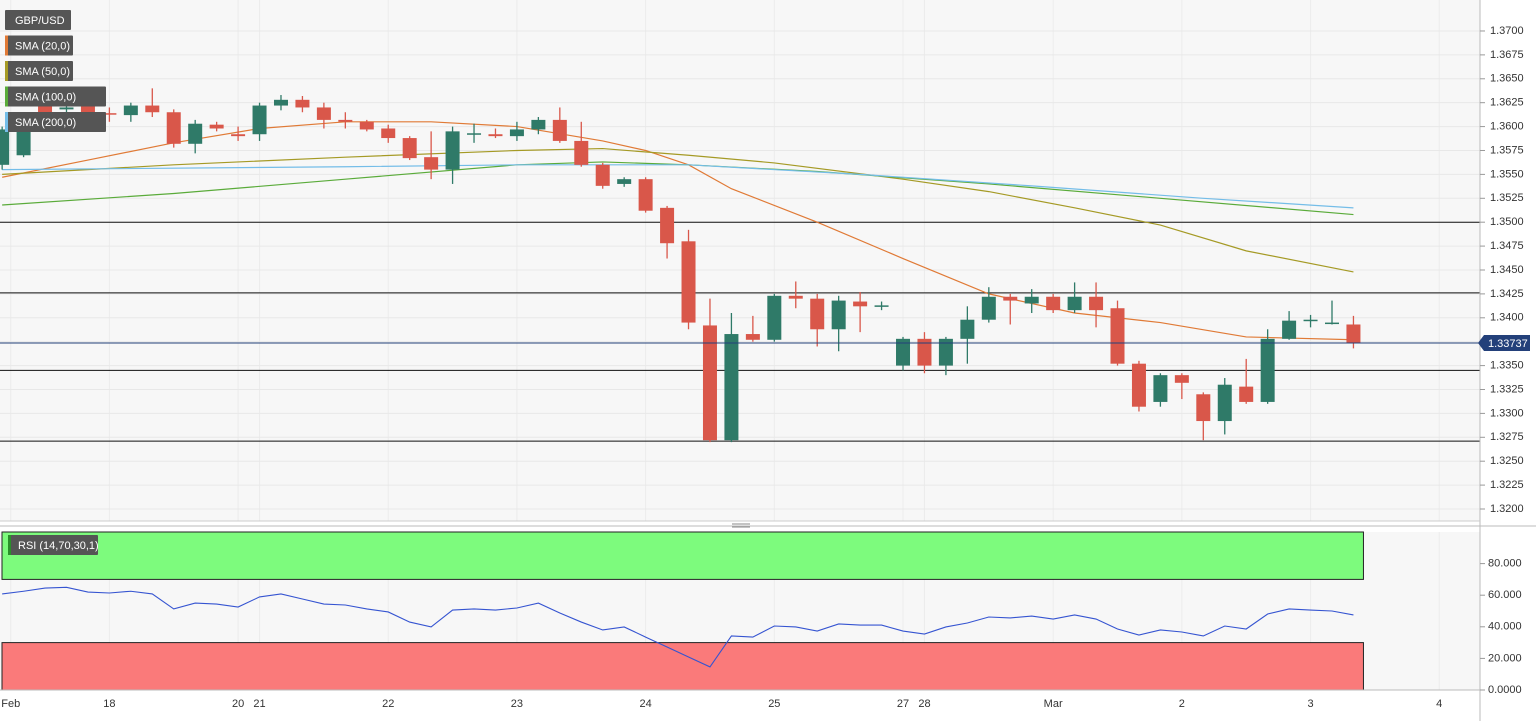 This screenshot has width=1536, height=721. Describe the element at coordinates (741, 525) in the screenshot. I see `splitter-grip` at that location.